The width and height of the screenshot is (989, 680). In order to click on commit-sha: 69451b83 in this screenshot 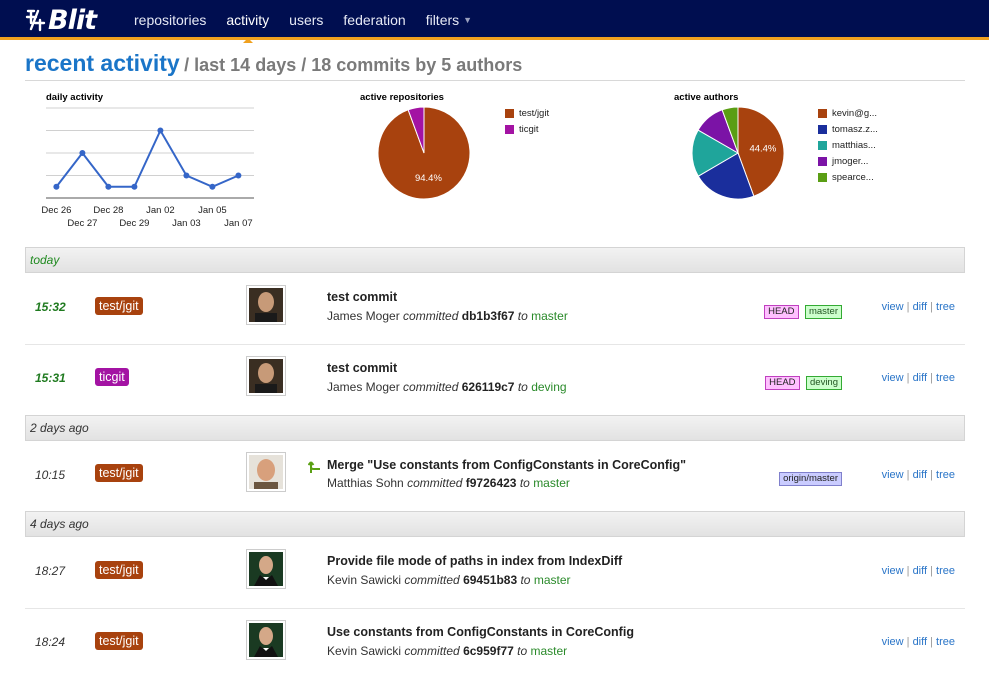, I will do `click(490, 580)`.